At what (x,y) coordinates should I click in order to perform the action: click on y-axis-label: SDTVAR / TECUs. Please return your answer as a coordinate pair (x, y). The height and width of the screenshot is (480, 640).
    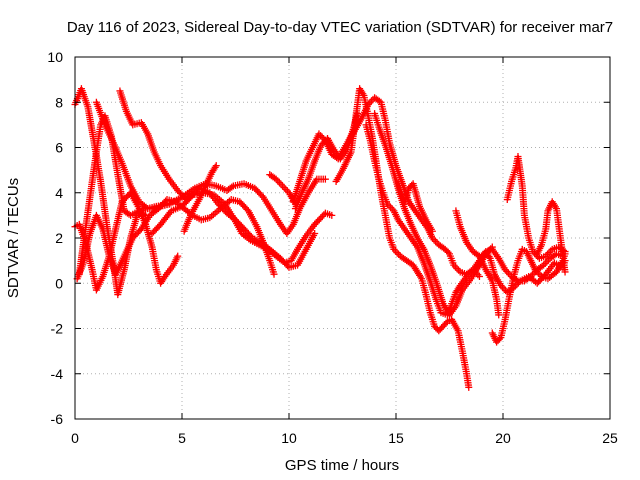
    Looking at the image, I should click on (13, 238).